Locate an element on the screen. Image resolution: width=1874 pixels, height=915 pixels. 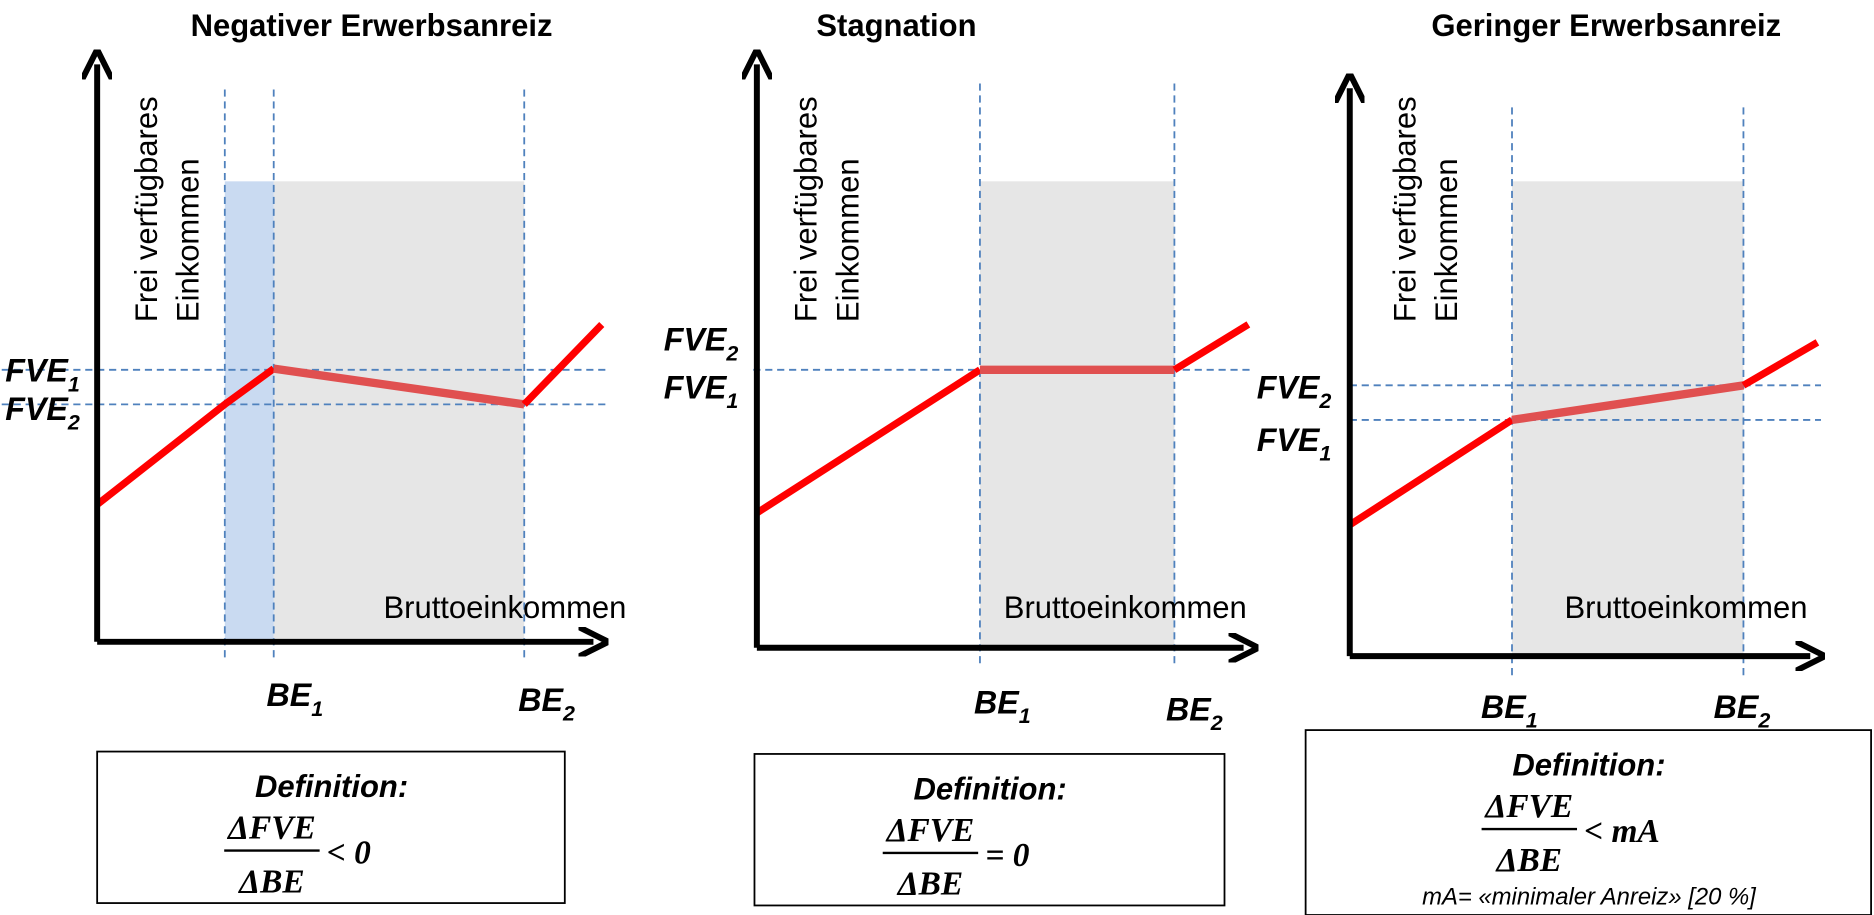
blue-area is located at coordinates (249, 411).